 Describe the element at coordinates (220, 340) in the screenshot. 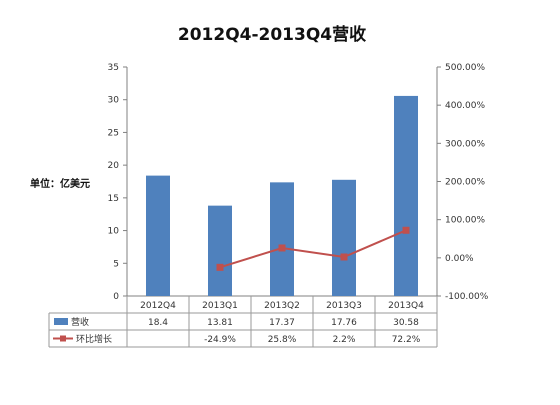

I see `table-cell-growth: -24.9%` at that location.